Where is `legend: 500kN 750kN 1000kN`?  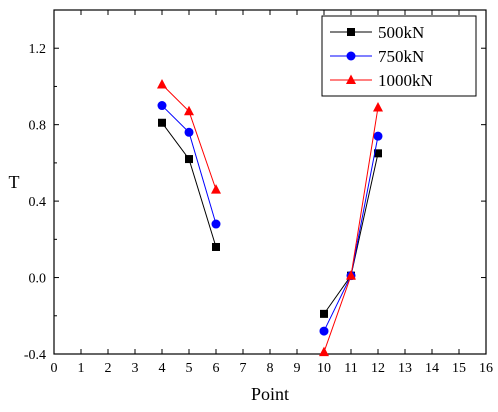
legend: 500kN 750kN 1000kN is located at coordinates (399, 56).